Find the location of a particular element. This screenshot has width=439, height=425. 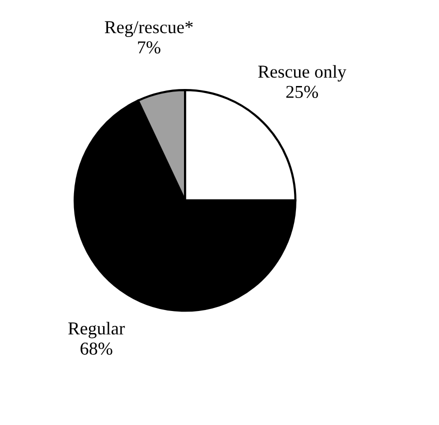

data-label: 68% is located at coordinates (96, 348).